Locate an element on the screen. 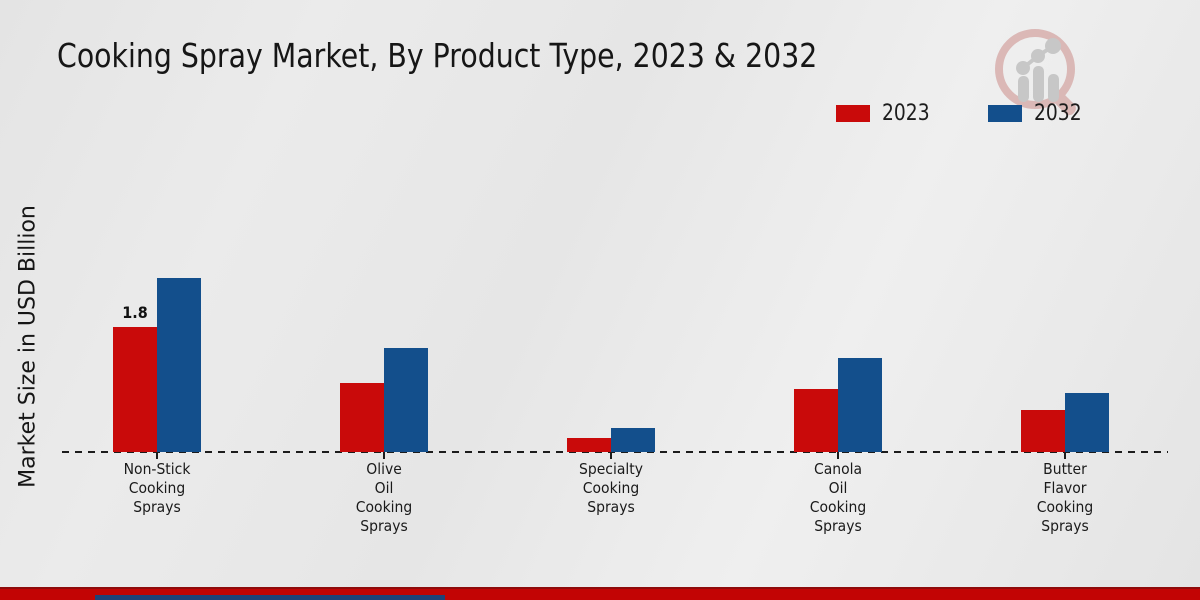  x-axis-baseline is located at coordinates (615, 452).